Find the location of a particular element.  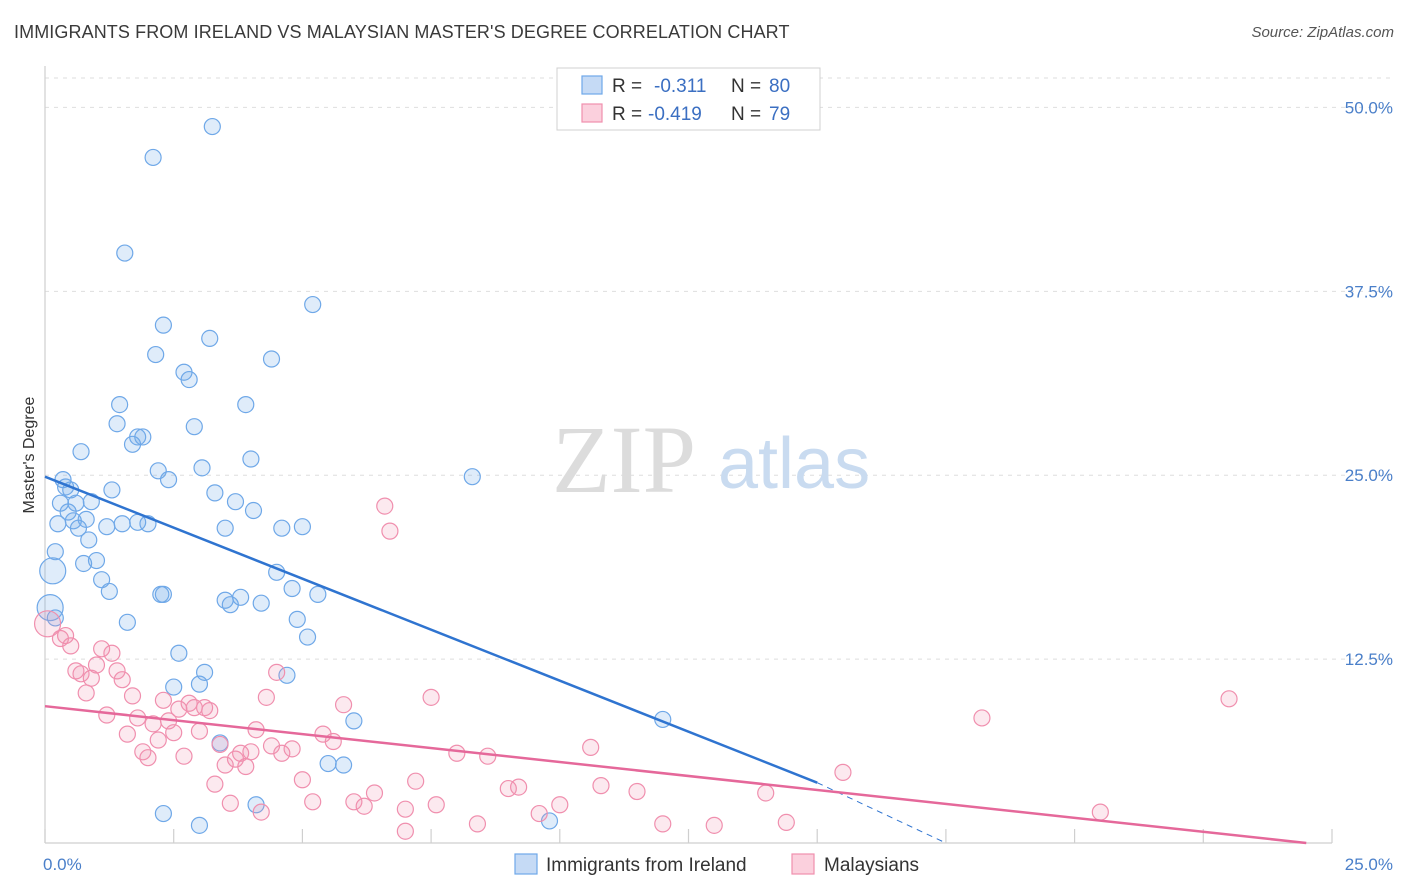

series-label-ireland: Immigrants from Ireland is located at coordinates (646, 865).